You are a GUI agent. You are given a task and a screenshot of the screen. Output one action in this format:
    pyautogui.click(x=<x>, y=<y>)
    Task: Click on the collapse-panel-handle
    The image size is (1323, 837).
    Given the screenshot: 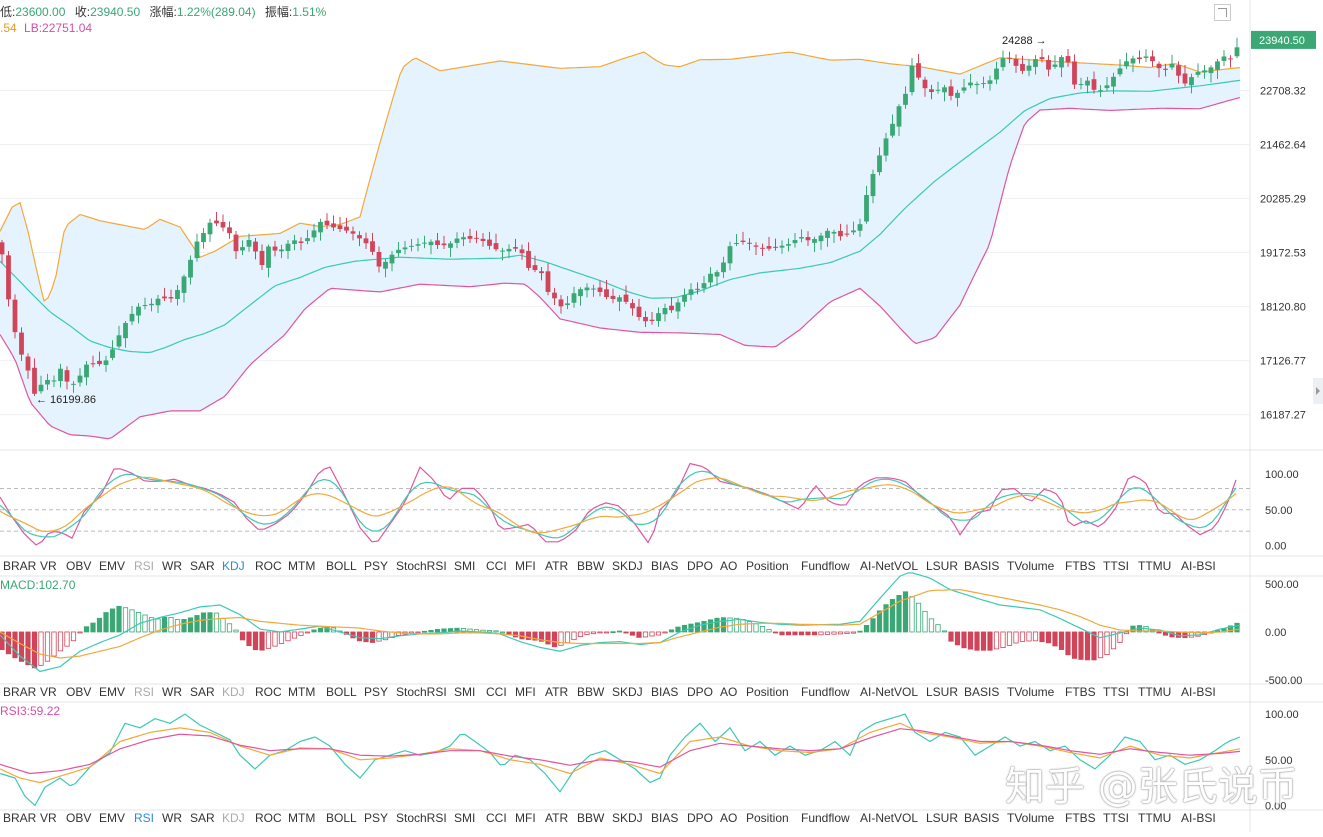 What is the action you would take?
    pyautogui.click(x=1318, y=391)
    